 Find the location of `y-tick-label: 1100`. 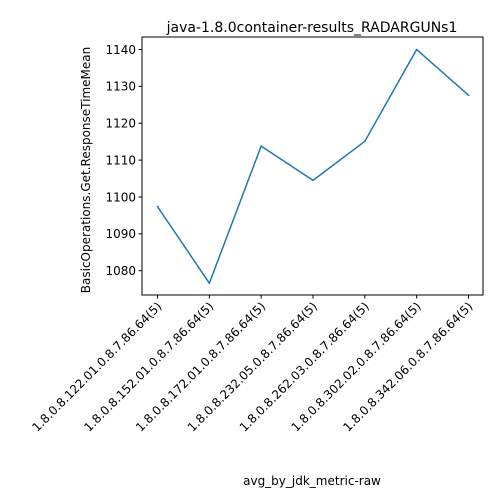

y-tick-label: 1100 is located at coordinates (120, 197).